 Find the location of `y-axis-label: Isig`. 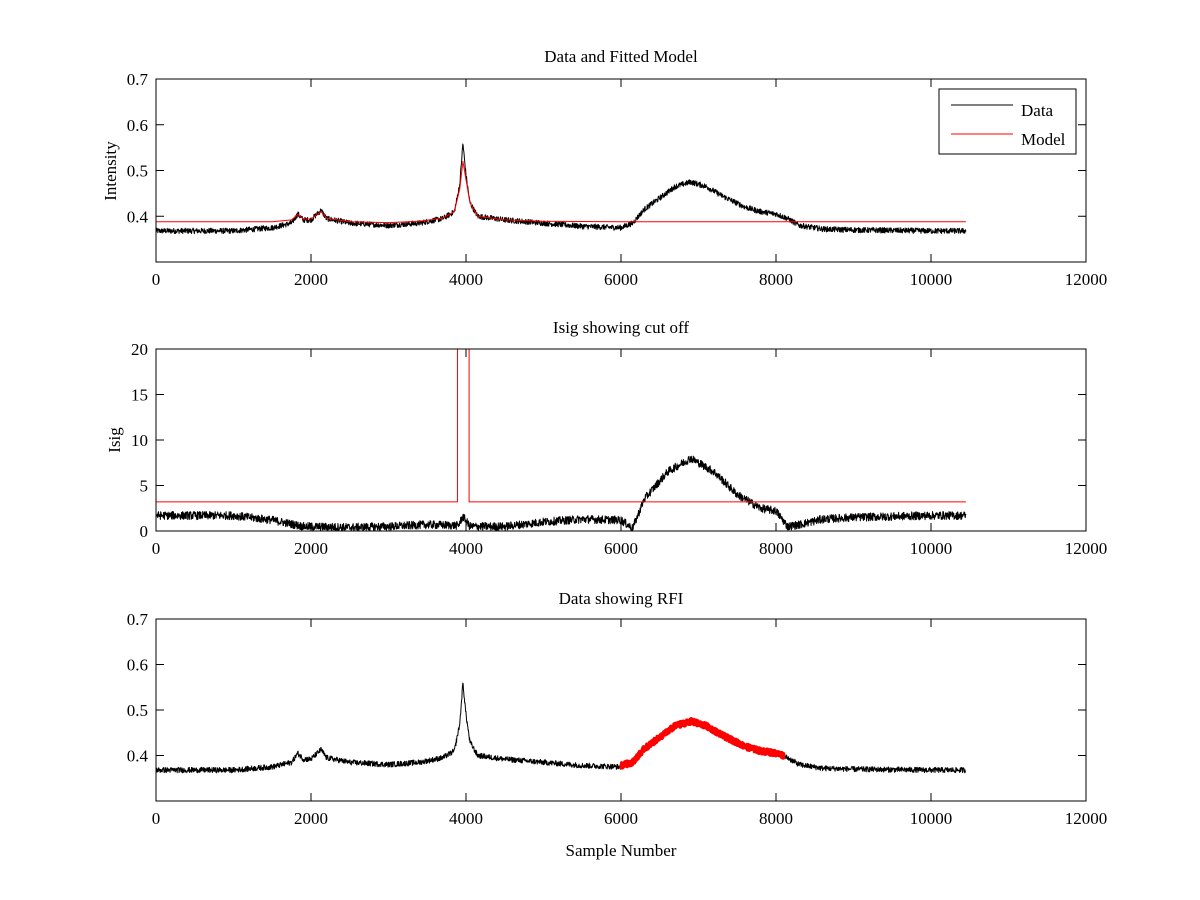

y-axis-label: Isig is located at coordinates (114, 440).